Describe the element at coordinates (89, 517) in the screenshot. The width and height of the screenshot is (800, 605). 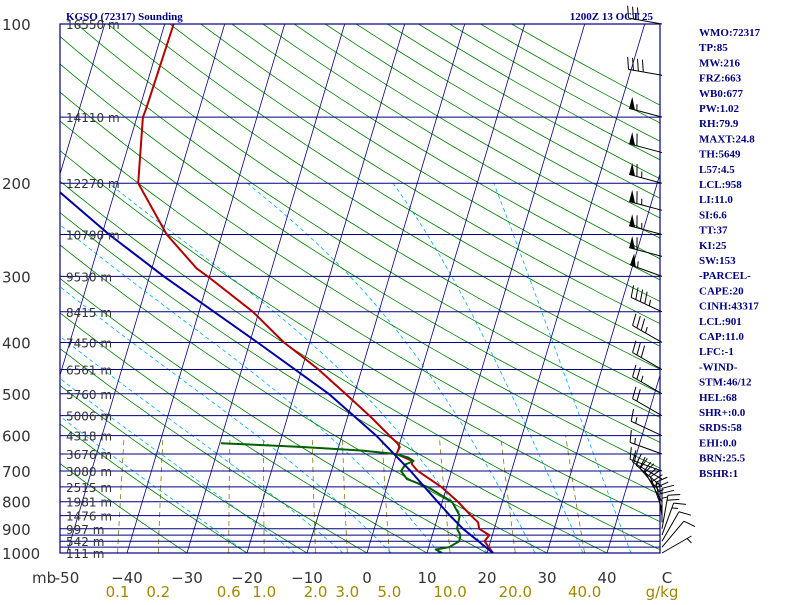
I see `height-label: 1476 m` at that location.